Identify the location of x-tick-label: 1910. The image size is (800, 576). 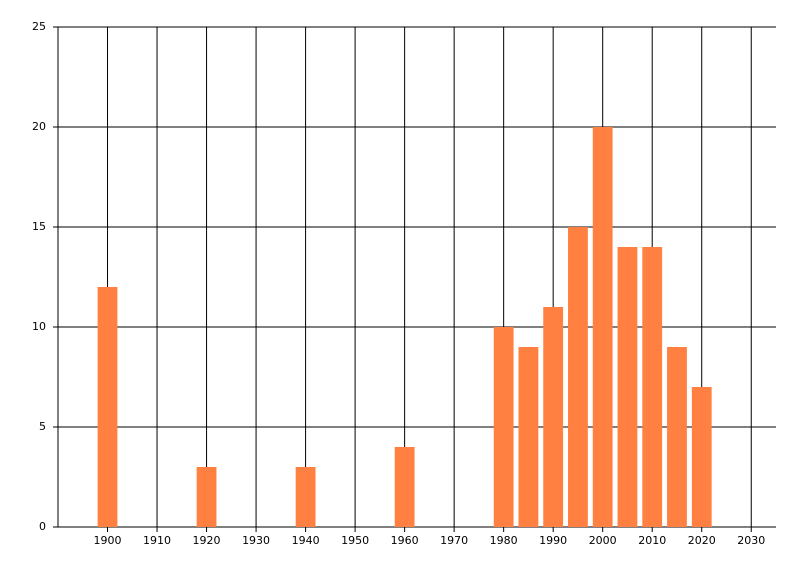
(157, 540).